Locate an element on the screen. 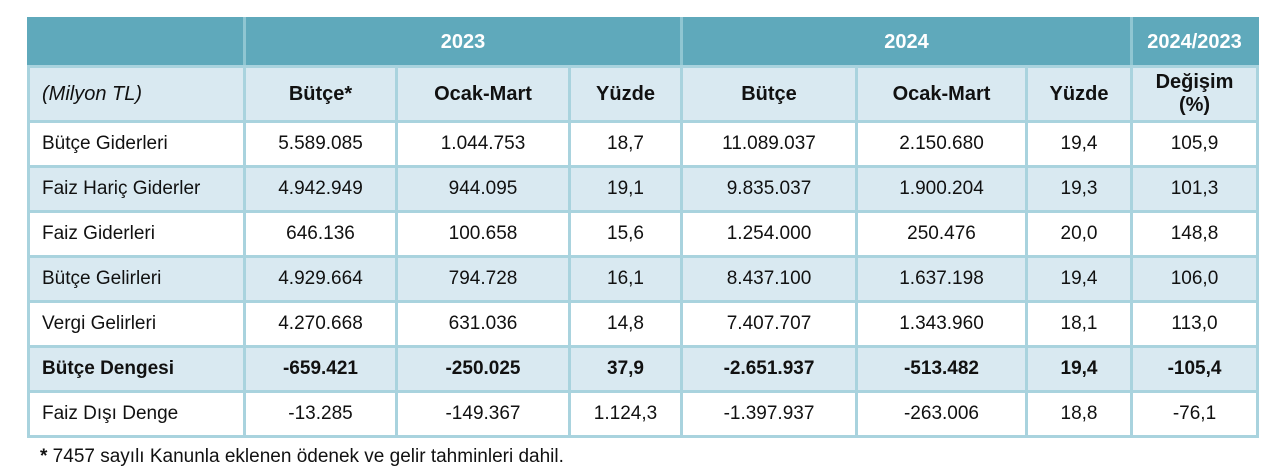  cell: 1.900.204 is located at coordinates (941, 189).